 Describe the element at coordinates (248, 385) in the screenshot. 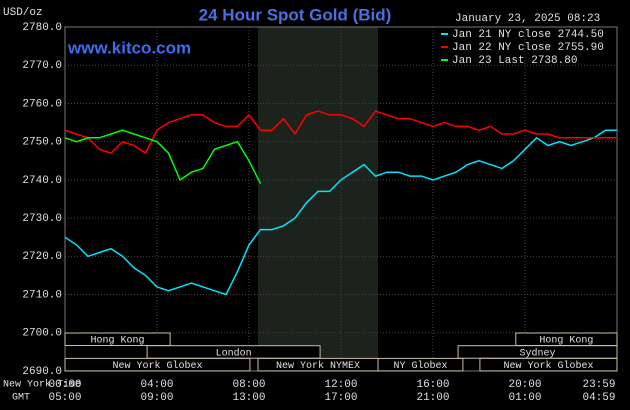

I see `x-tick-label: 08:00` at that location.